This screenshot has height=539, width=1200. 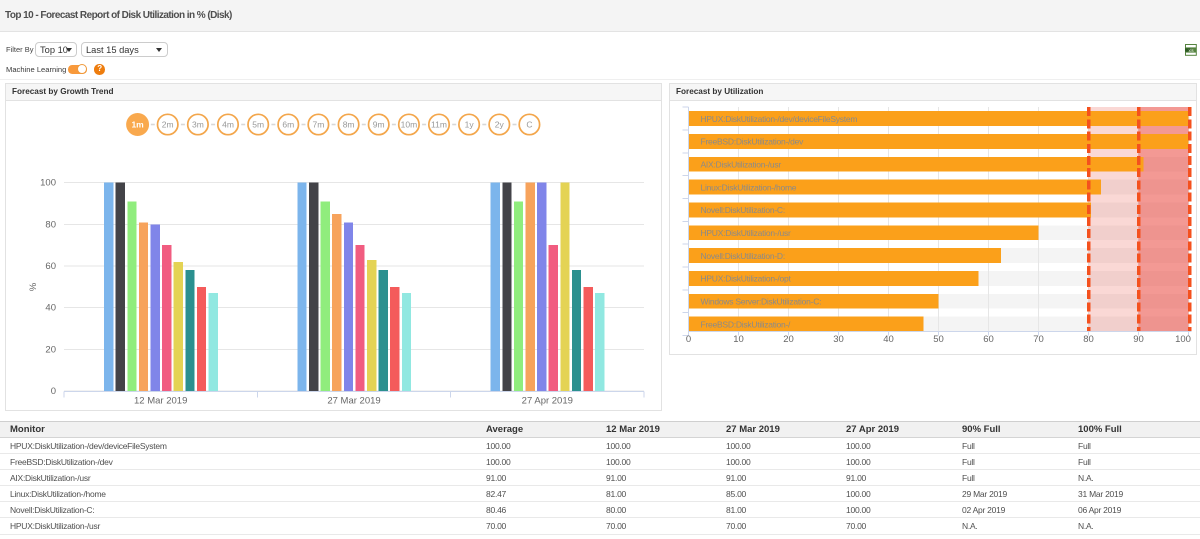 I want to click on svg-text: 2m, so click(x=168, y=125).